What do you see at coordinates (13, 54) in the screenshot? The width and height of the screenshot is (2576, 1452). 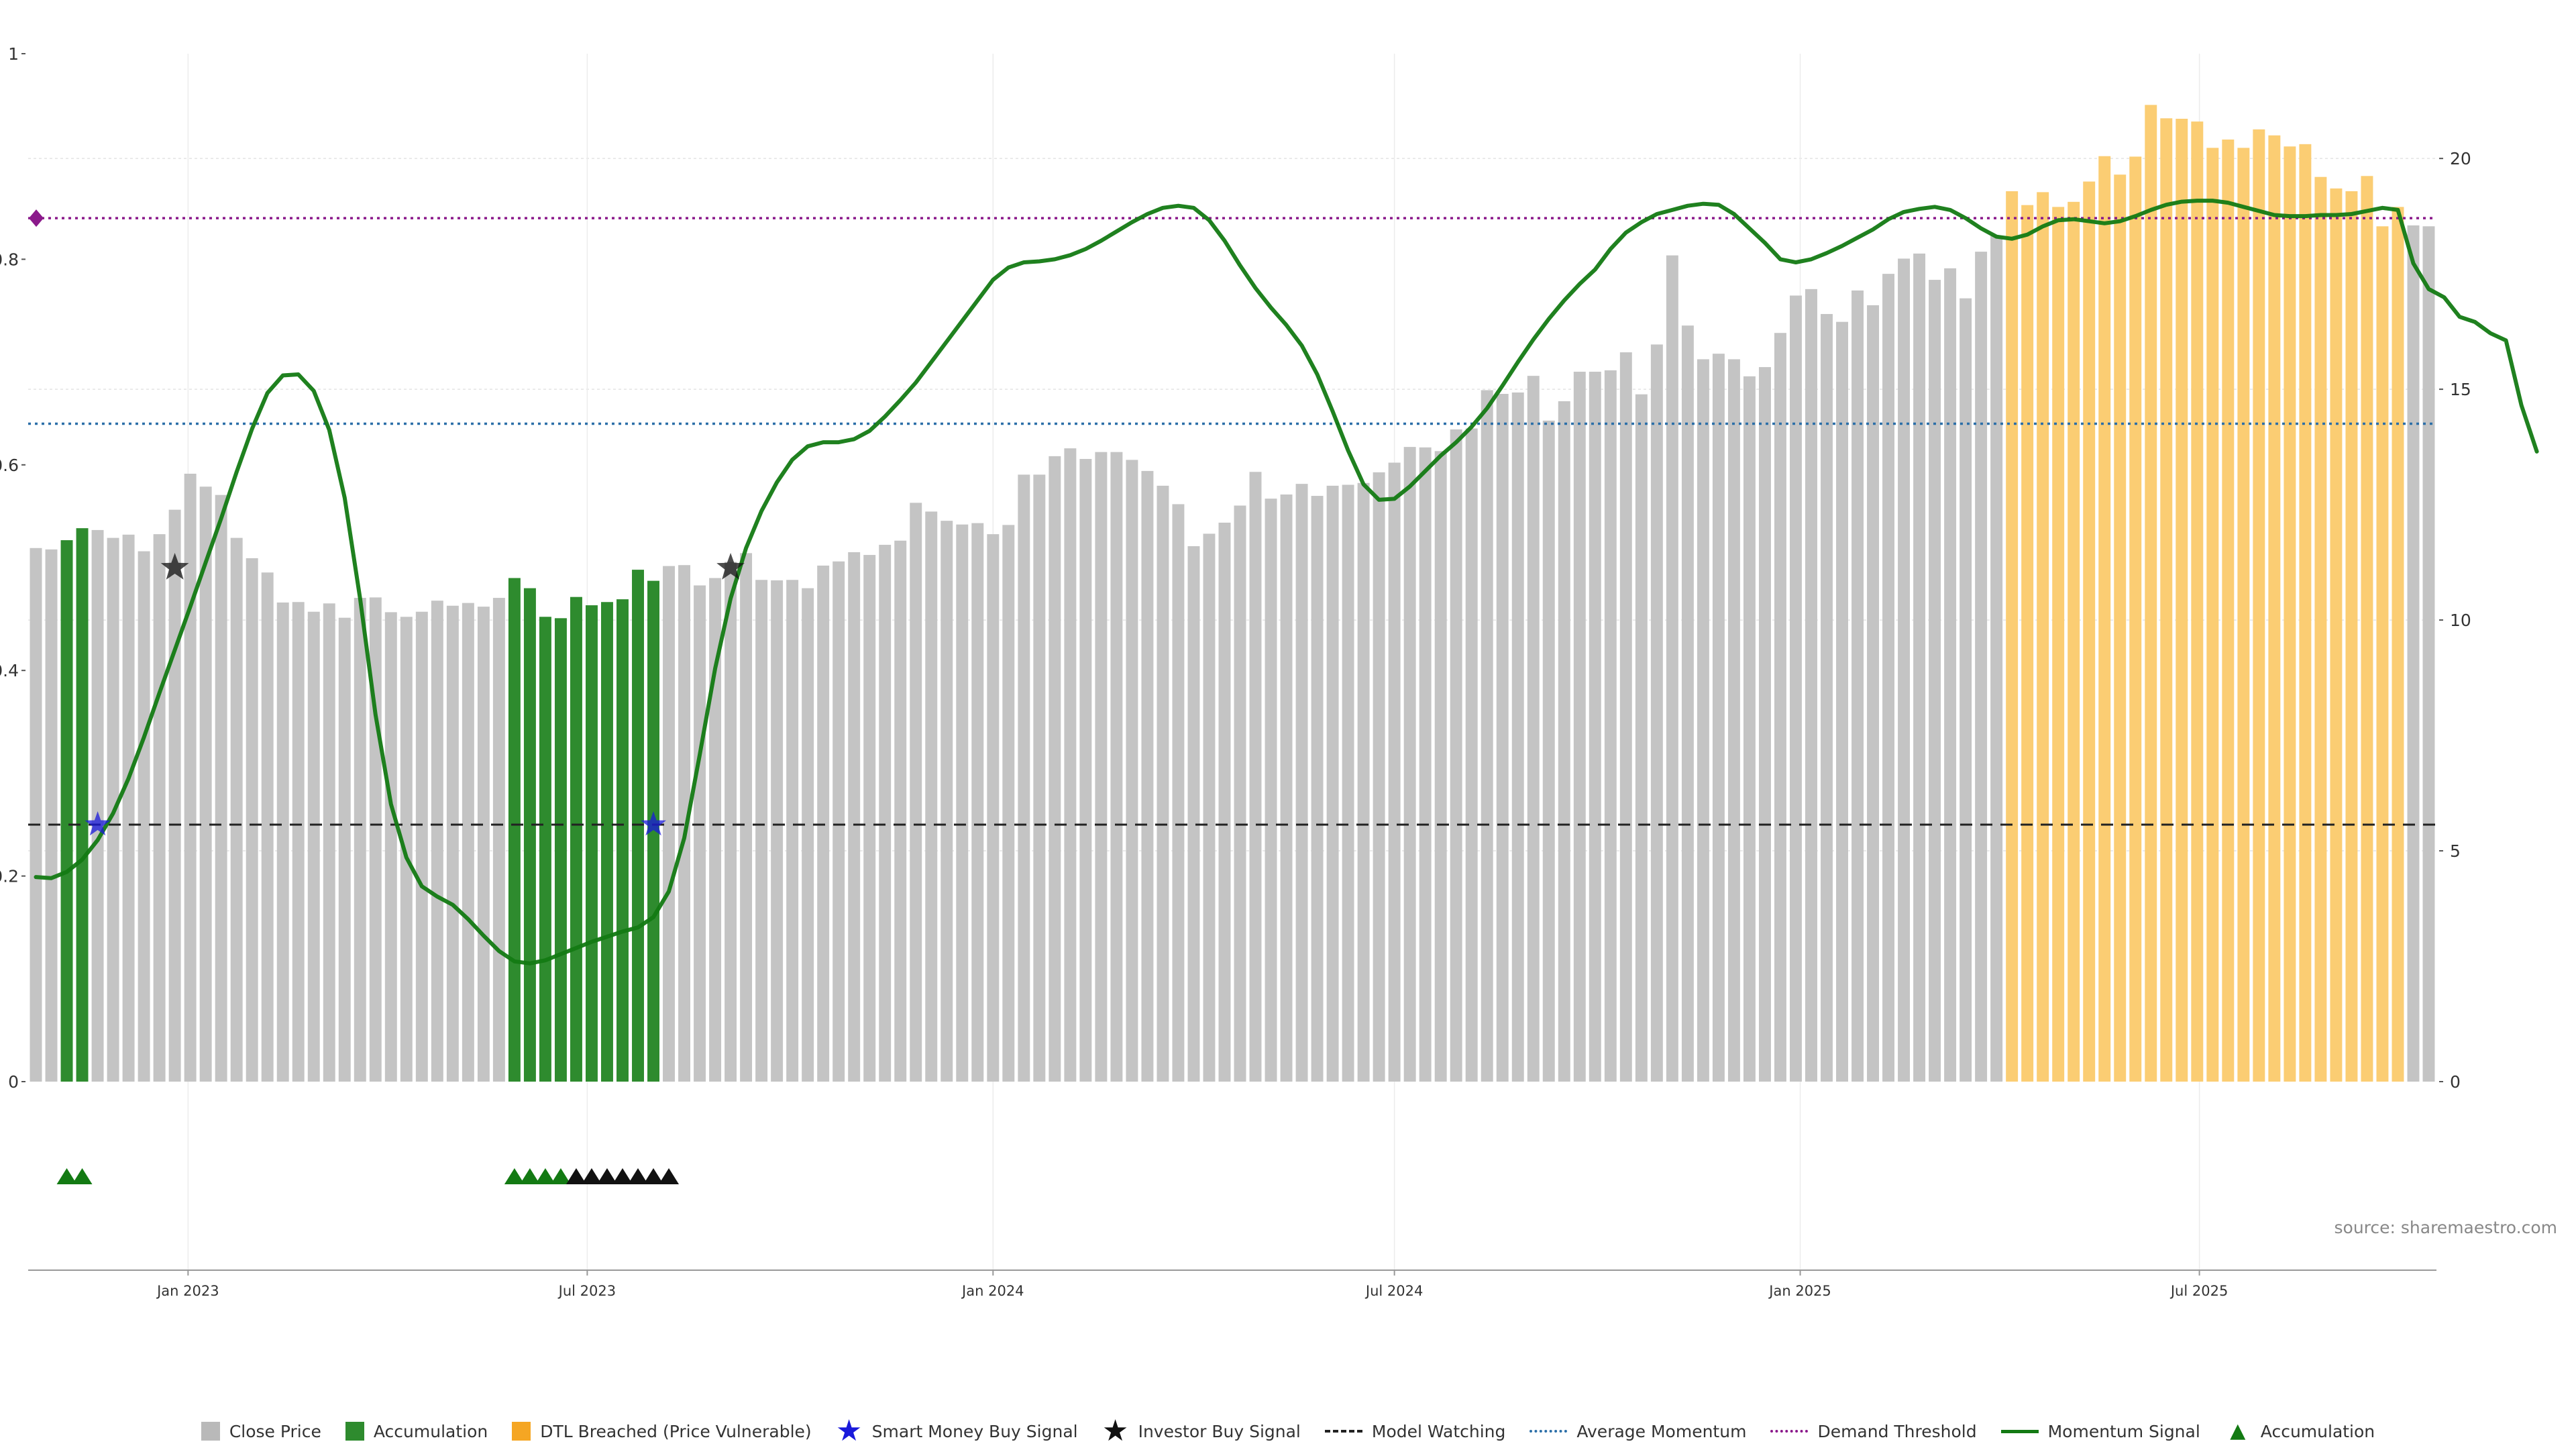 I see `y-left-tick-label: 1` at bounding box center [13, 54].